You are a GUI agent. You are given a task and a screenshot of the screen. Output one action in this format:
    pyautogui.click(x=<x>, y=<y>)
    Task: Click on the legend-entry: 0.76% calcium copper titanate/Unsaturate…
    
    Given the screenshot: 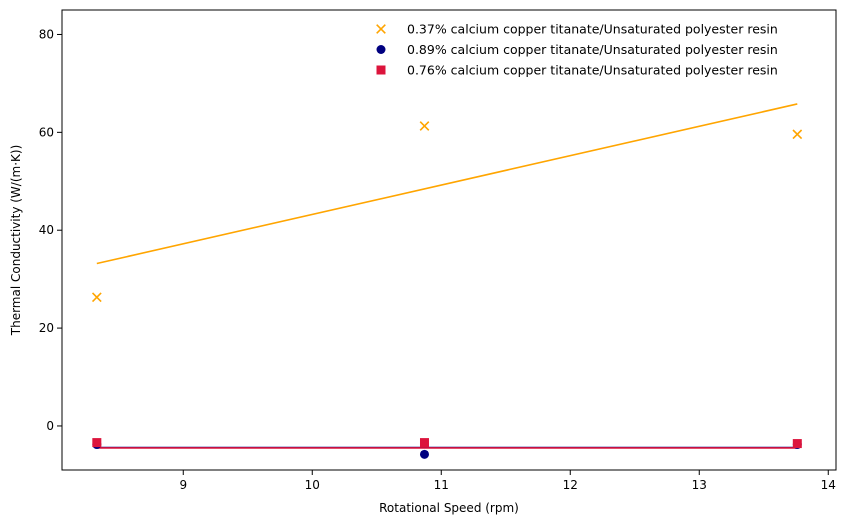 What is the action you would take?
    pyautogui.click(x=577, y=70)
    